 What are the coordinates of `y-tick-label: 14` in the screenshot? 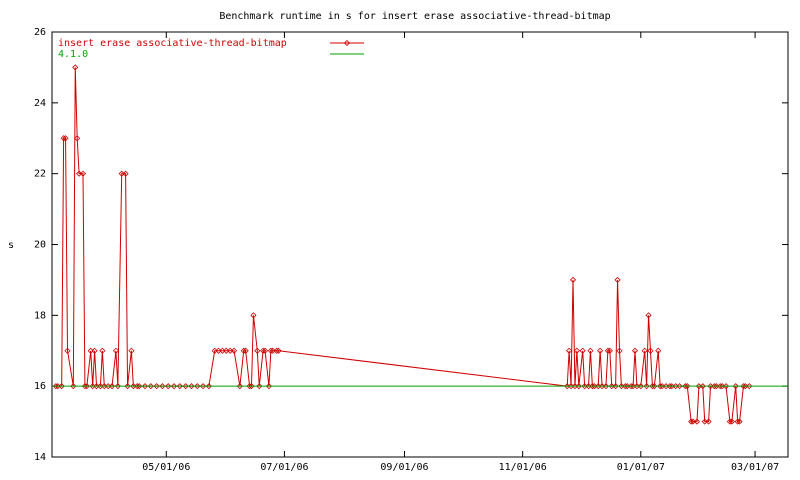 It's located at (40, 457).